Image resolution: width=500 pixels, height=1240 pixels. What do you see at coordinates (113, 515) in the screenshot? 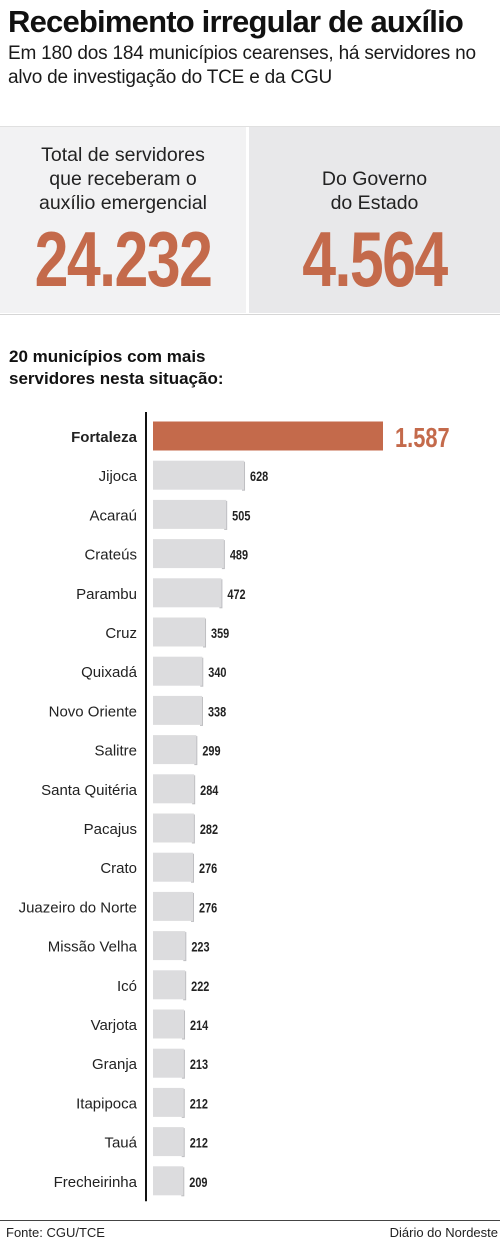
I see `category-label-acarau: Acaraú` at bounding box center [113, 515].